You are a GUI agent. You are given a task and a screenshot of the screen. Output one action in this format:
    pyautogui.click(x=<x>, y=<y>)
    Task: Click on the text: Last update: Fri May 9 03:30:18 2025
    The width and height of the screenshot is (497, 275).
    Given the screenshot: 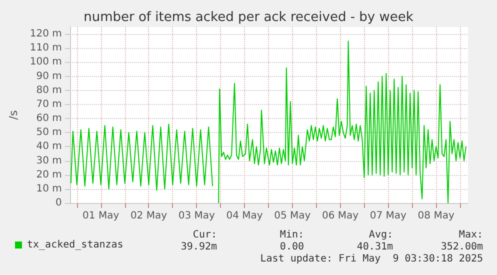 What is the action you would take?
    pyautogui.click(x=372, y=259)
    